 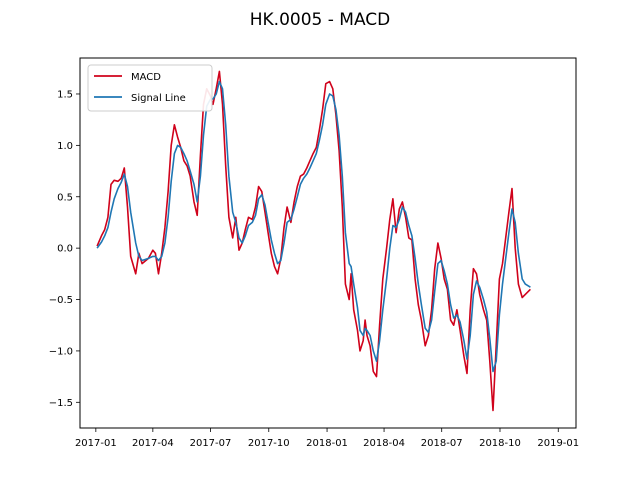 I want to click on x-tick-label: 2018-04, so click(x=384, y=443).